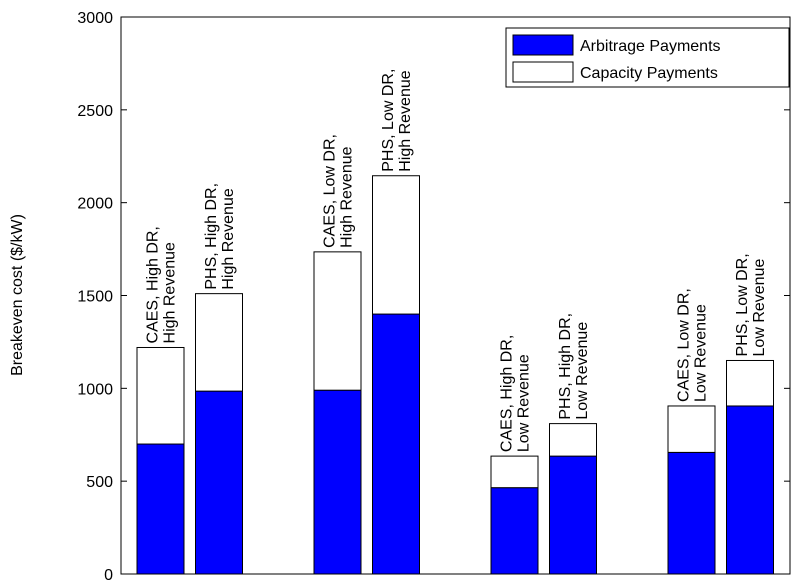 The width and height of the screenshot is (796, 583). I want to click on y-tick-label: 1000, so click(95, 389).